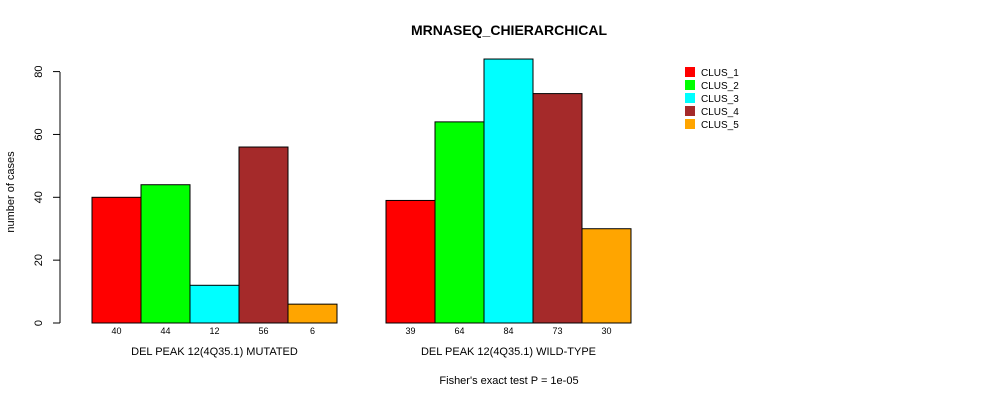  What do you see at coordinates (508, 331) in the screenshot?
I see `bar-value-label: 84` at bounding box center [508, 331].